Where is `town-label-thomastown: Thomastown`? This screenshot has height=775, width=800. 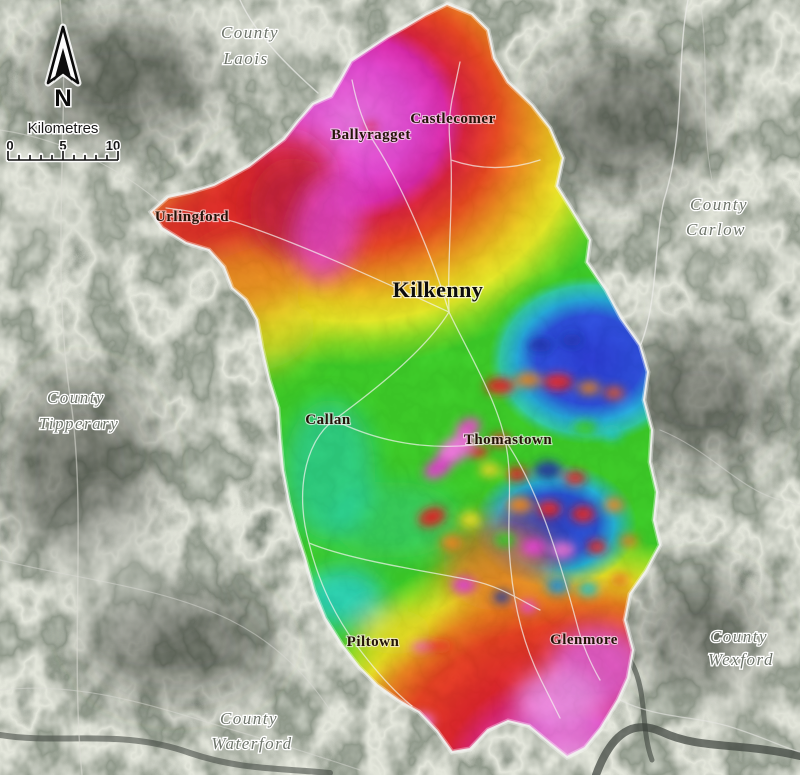
town-label-thomastown: Thomastown is located at coordinates (508, 440).